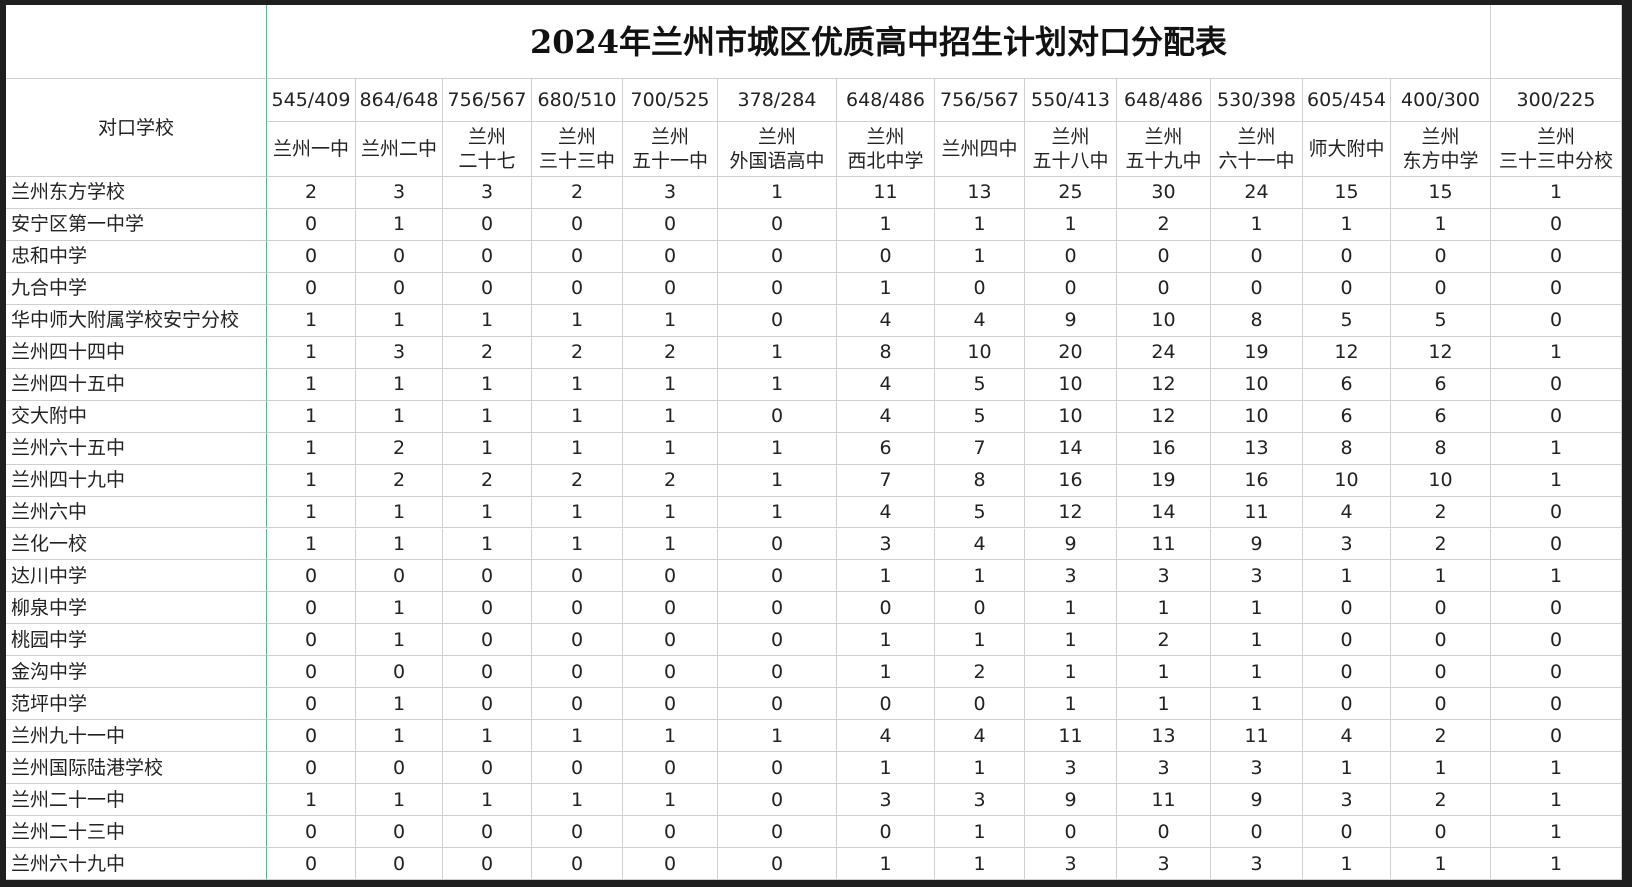 The image size is (1632, 887). What do you see at coordinates (885, 448) in the screenshot?
I see `value: 6` at bounding box center [885, 448].